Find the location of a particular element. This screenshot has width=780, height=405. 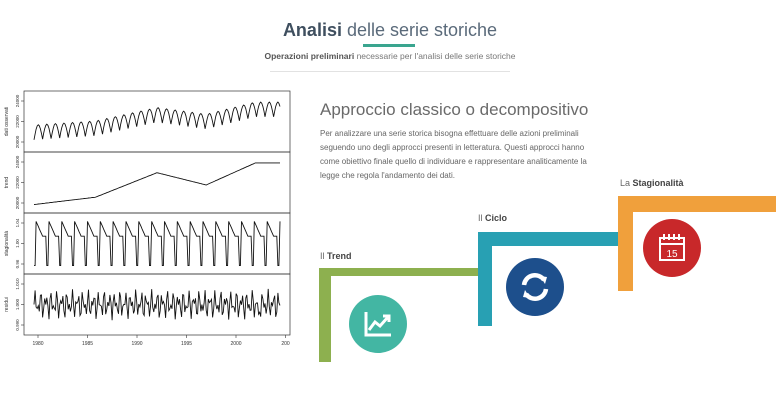

step-stagionalita-prefix: La is located at coordinates (626, 183).